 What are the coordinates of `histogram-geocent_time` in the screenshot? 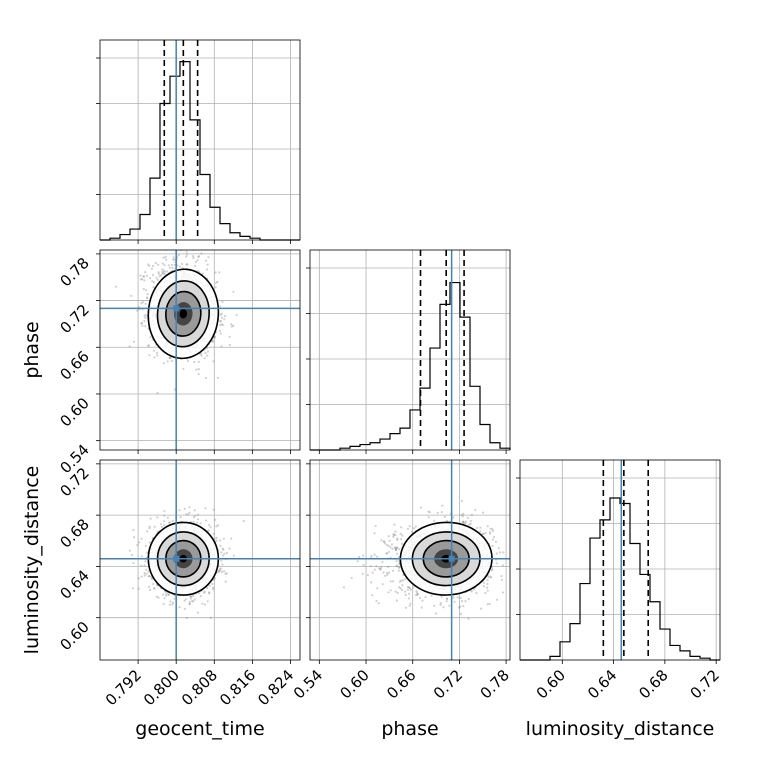 It's located at (198, 141).